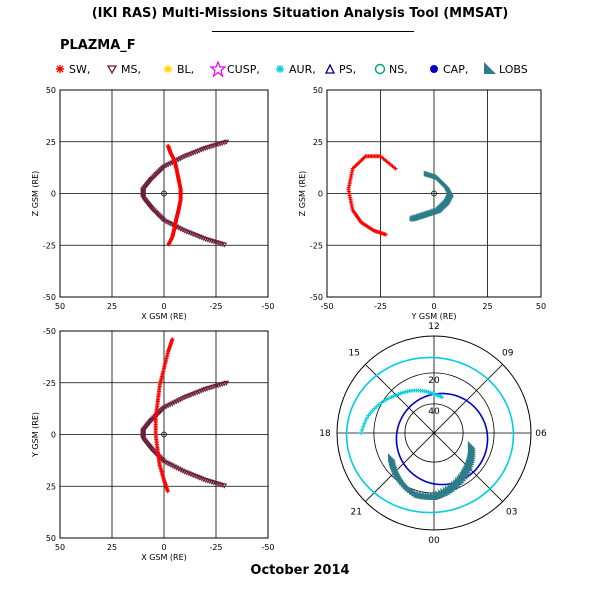 The width and height of the screenshot is (600, 600). What do you see at coordinates (164, 316) in the screenshot?
I see `x-axis-label: X GSM (RE)` at bounding box center [164, 316].